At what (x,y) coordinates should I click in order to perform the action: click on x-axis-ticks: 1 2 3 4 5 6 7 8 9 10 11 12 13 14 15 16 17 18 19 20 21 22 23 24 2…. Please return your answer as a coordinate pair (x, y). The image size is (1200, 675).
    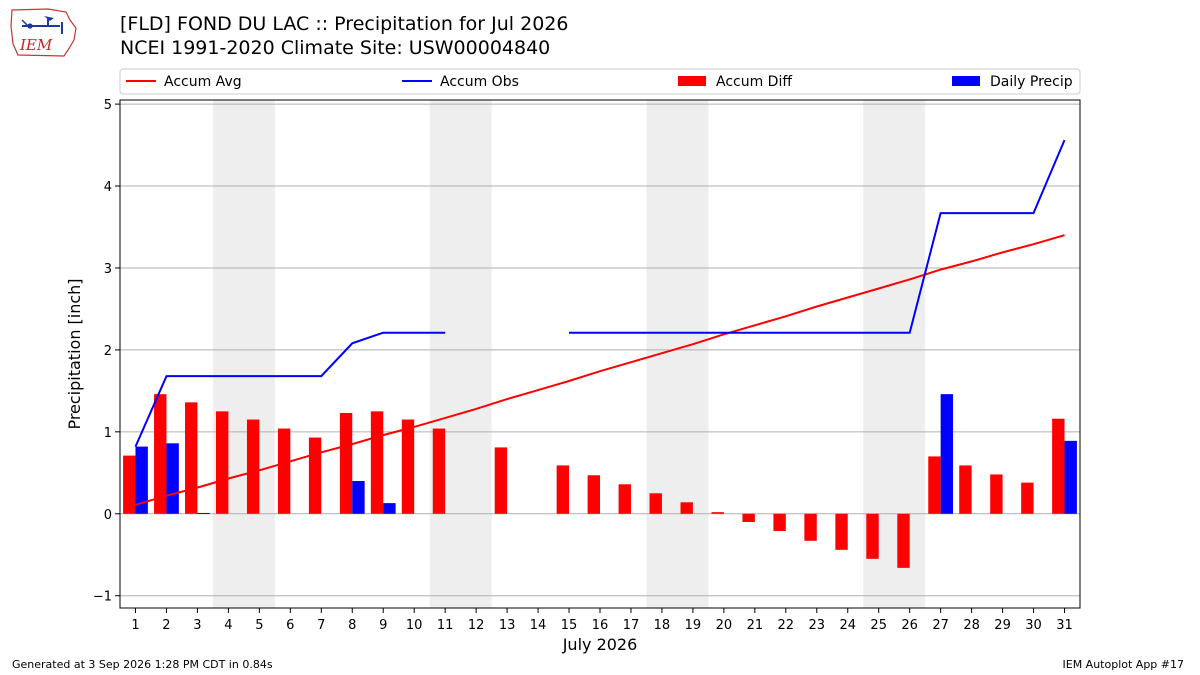
    Looking at the image, I should click on (602, 620).